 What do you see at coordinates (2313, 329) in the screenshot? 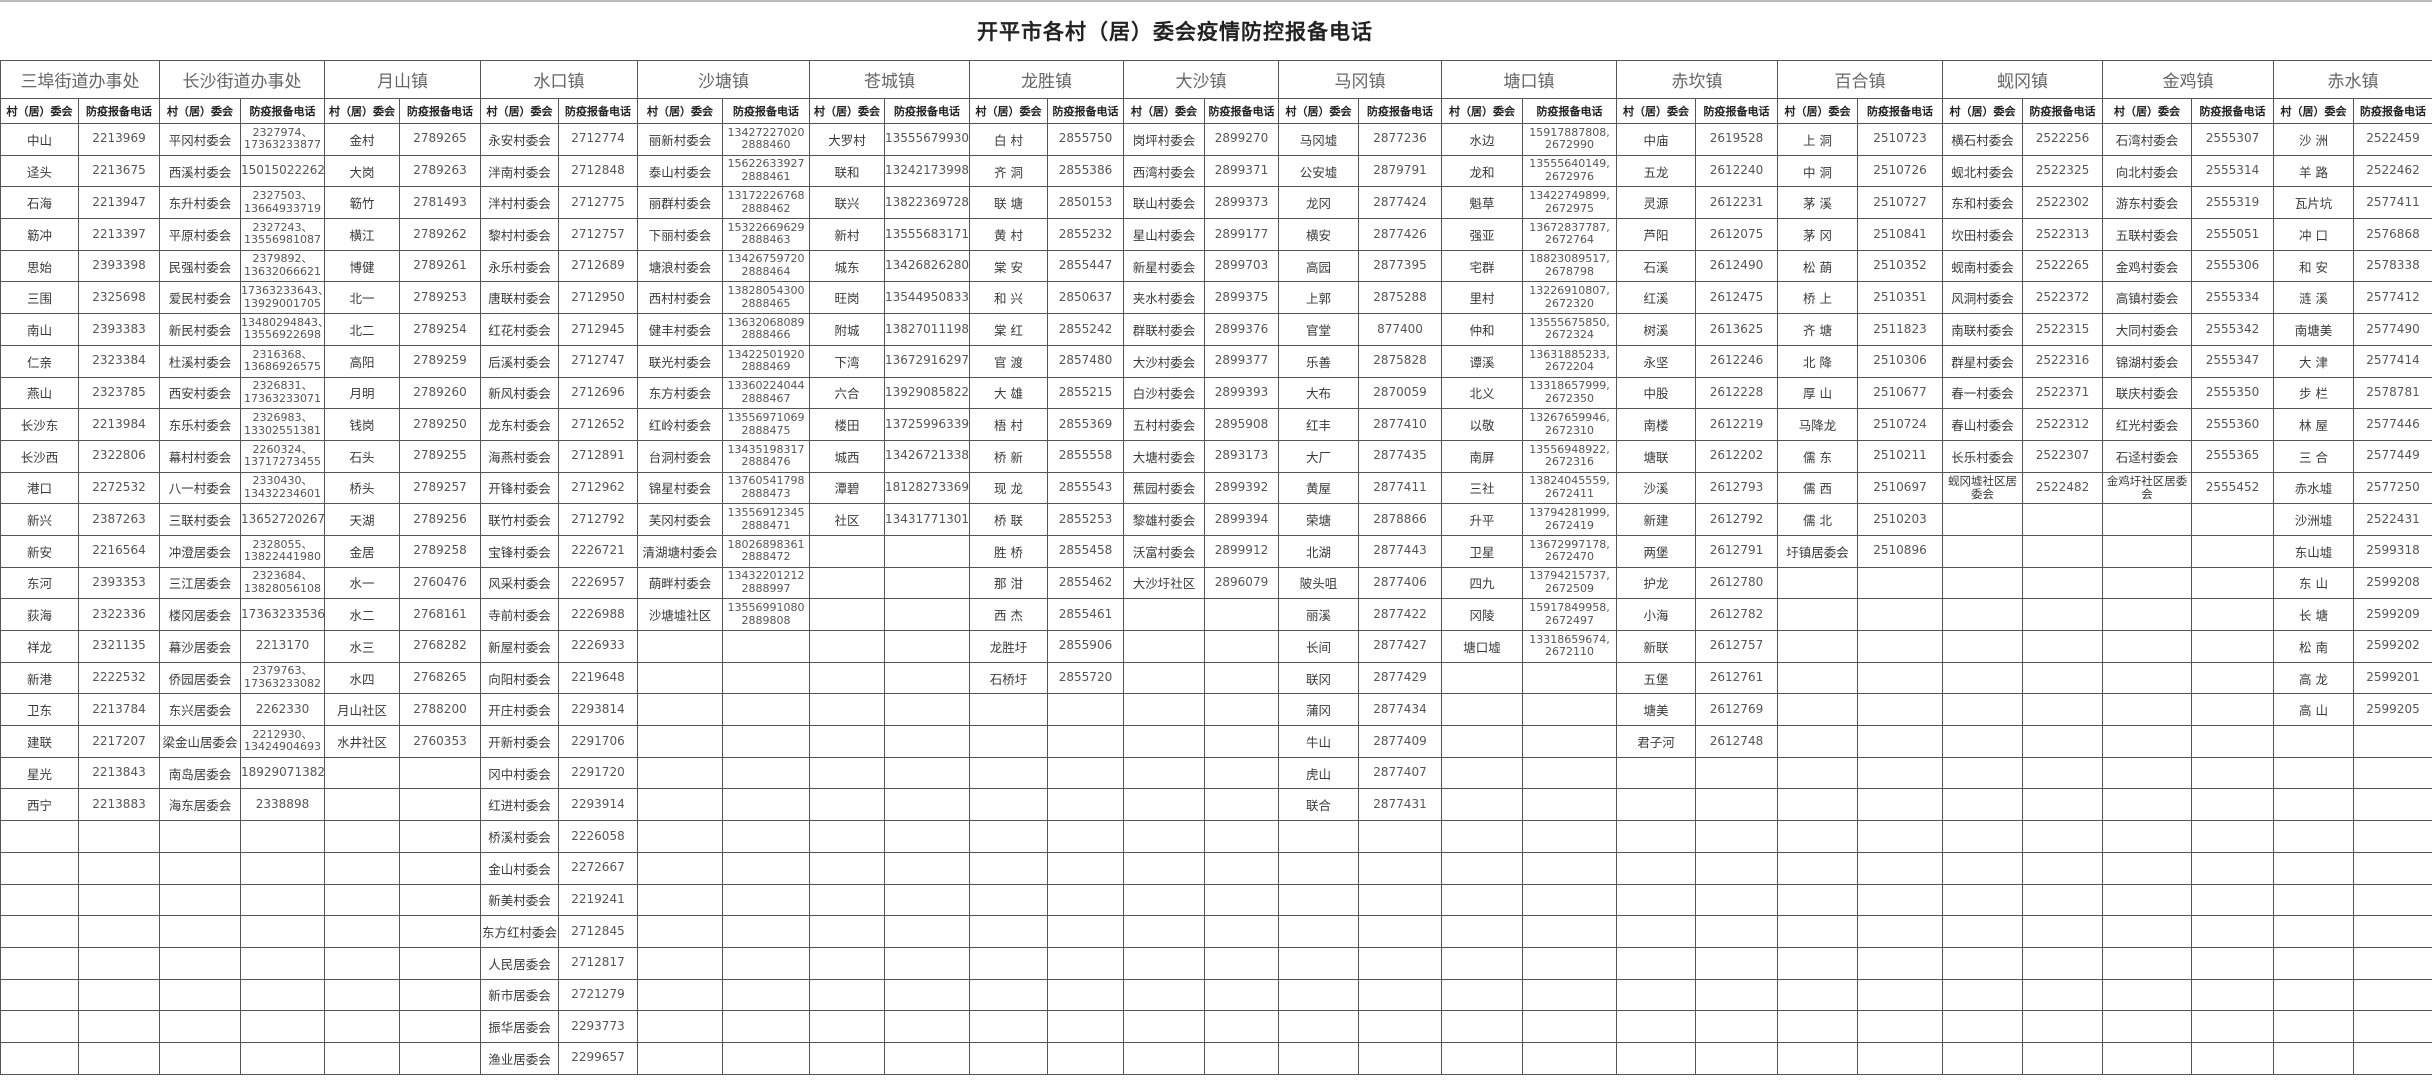
I see `committee-name: 南塘美` at bounding box center [2313, 329].